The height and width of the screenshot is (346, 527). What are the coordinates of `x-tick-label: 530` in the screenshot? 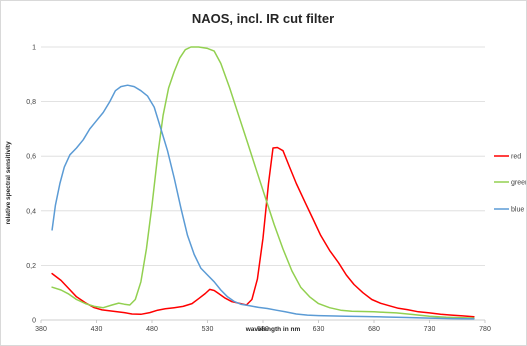 It's located at (208, 329).